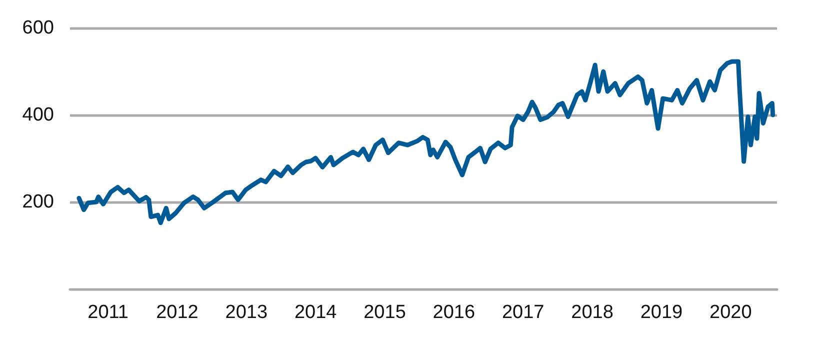 The image size is (816, 350). I want to click on x-tick-label: 2013, so click(246, 312).